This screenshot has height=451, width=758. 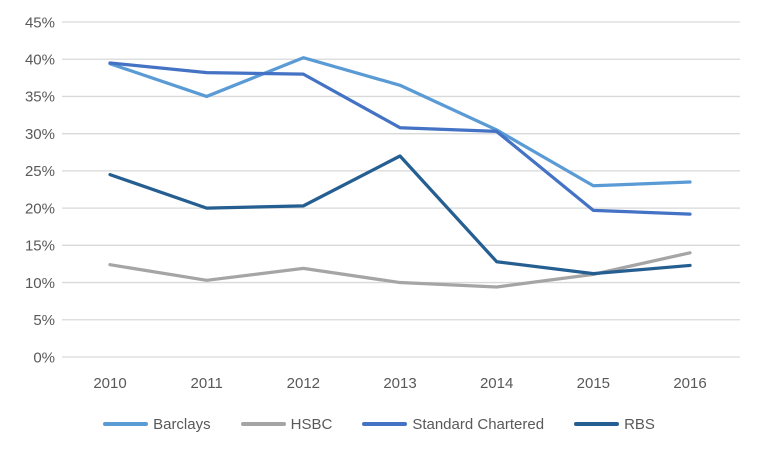 I want to click on legend-swatch-hsbc, so click(x=263, y=424).